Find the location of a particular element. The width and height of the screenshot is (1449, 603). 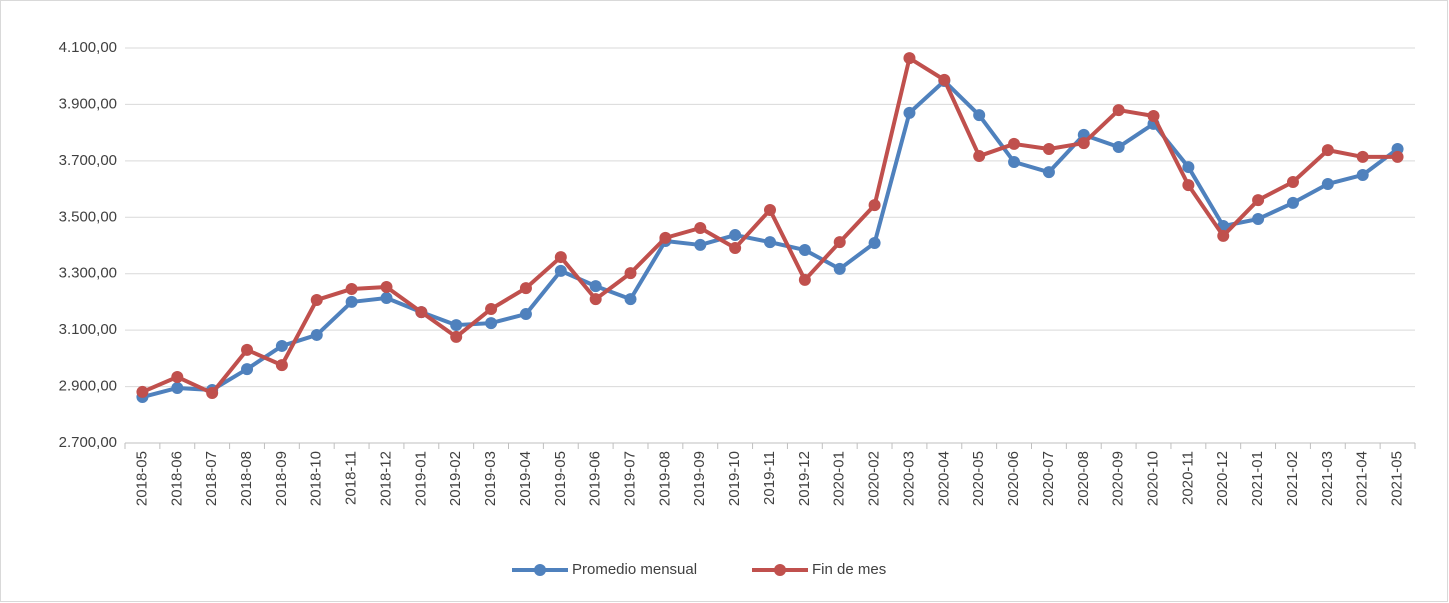

x-tick-label: 2019-05 is located at coordinates (560, 478).